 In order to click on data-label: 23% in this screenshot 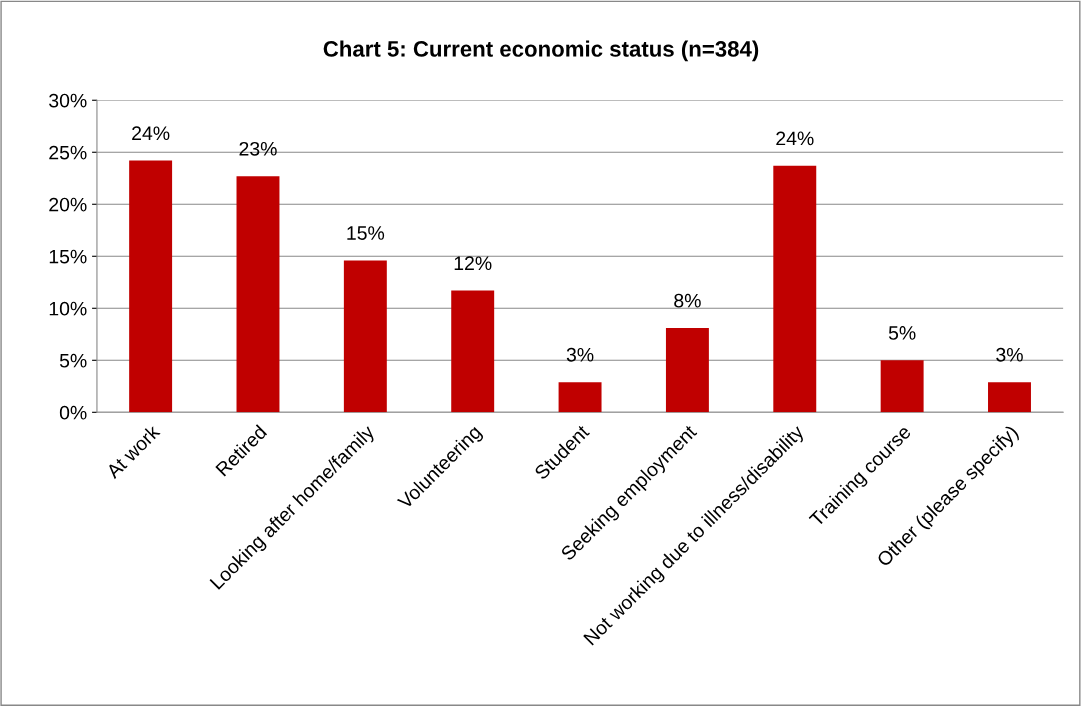, I will do `click(258, 148)`.